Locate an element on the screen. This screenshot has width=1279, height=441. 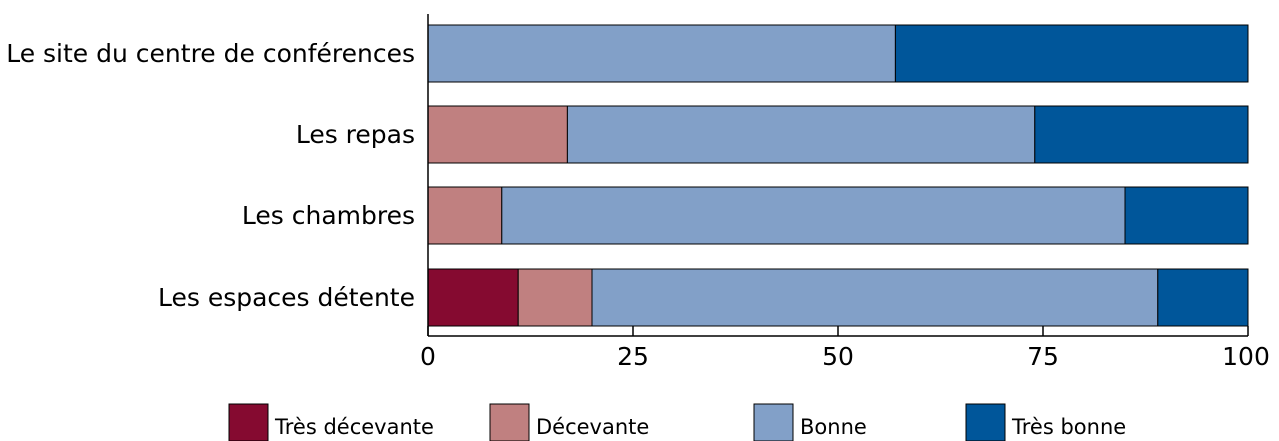
x-tick-label-2: 50 is located at coordinates (838, 356).